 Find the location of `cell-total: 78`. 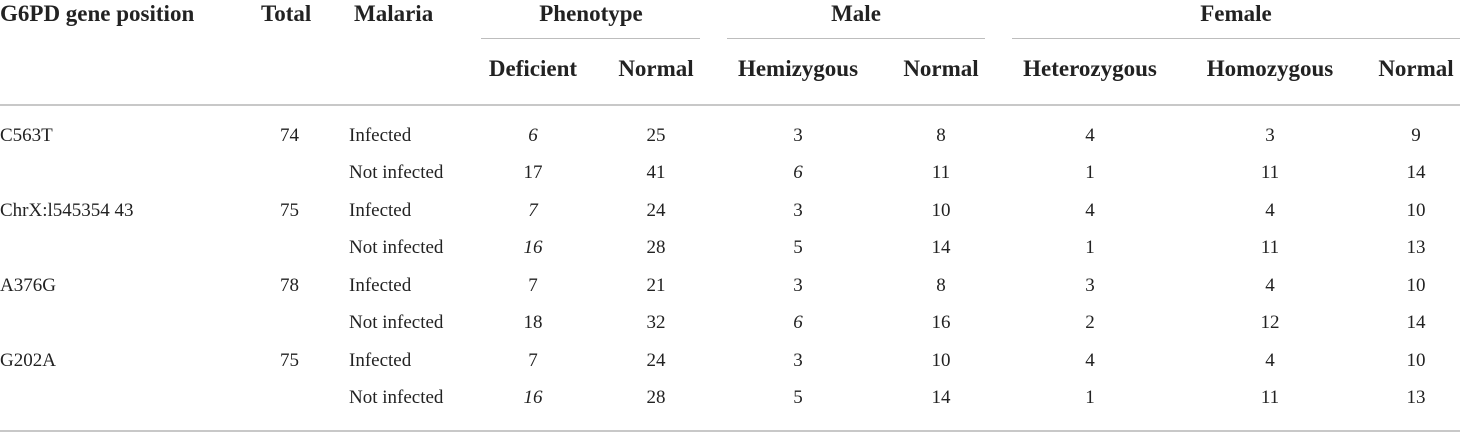

cell-total: 78 is located at coordinates (289, 285).